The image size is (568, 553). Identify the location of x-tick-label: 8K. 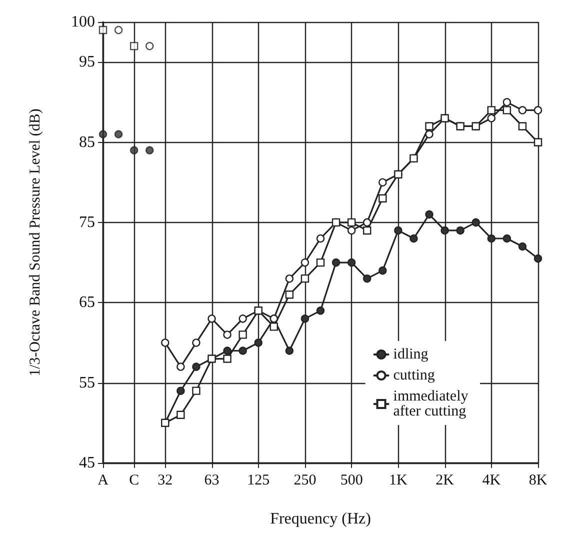
(538, 480).